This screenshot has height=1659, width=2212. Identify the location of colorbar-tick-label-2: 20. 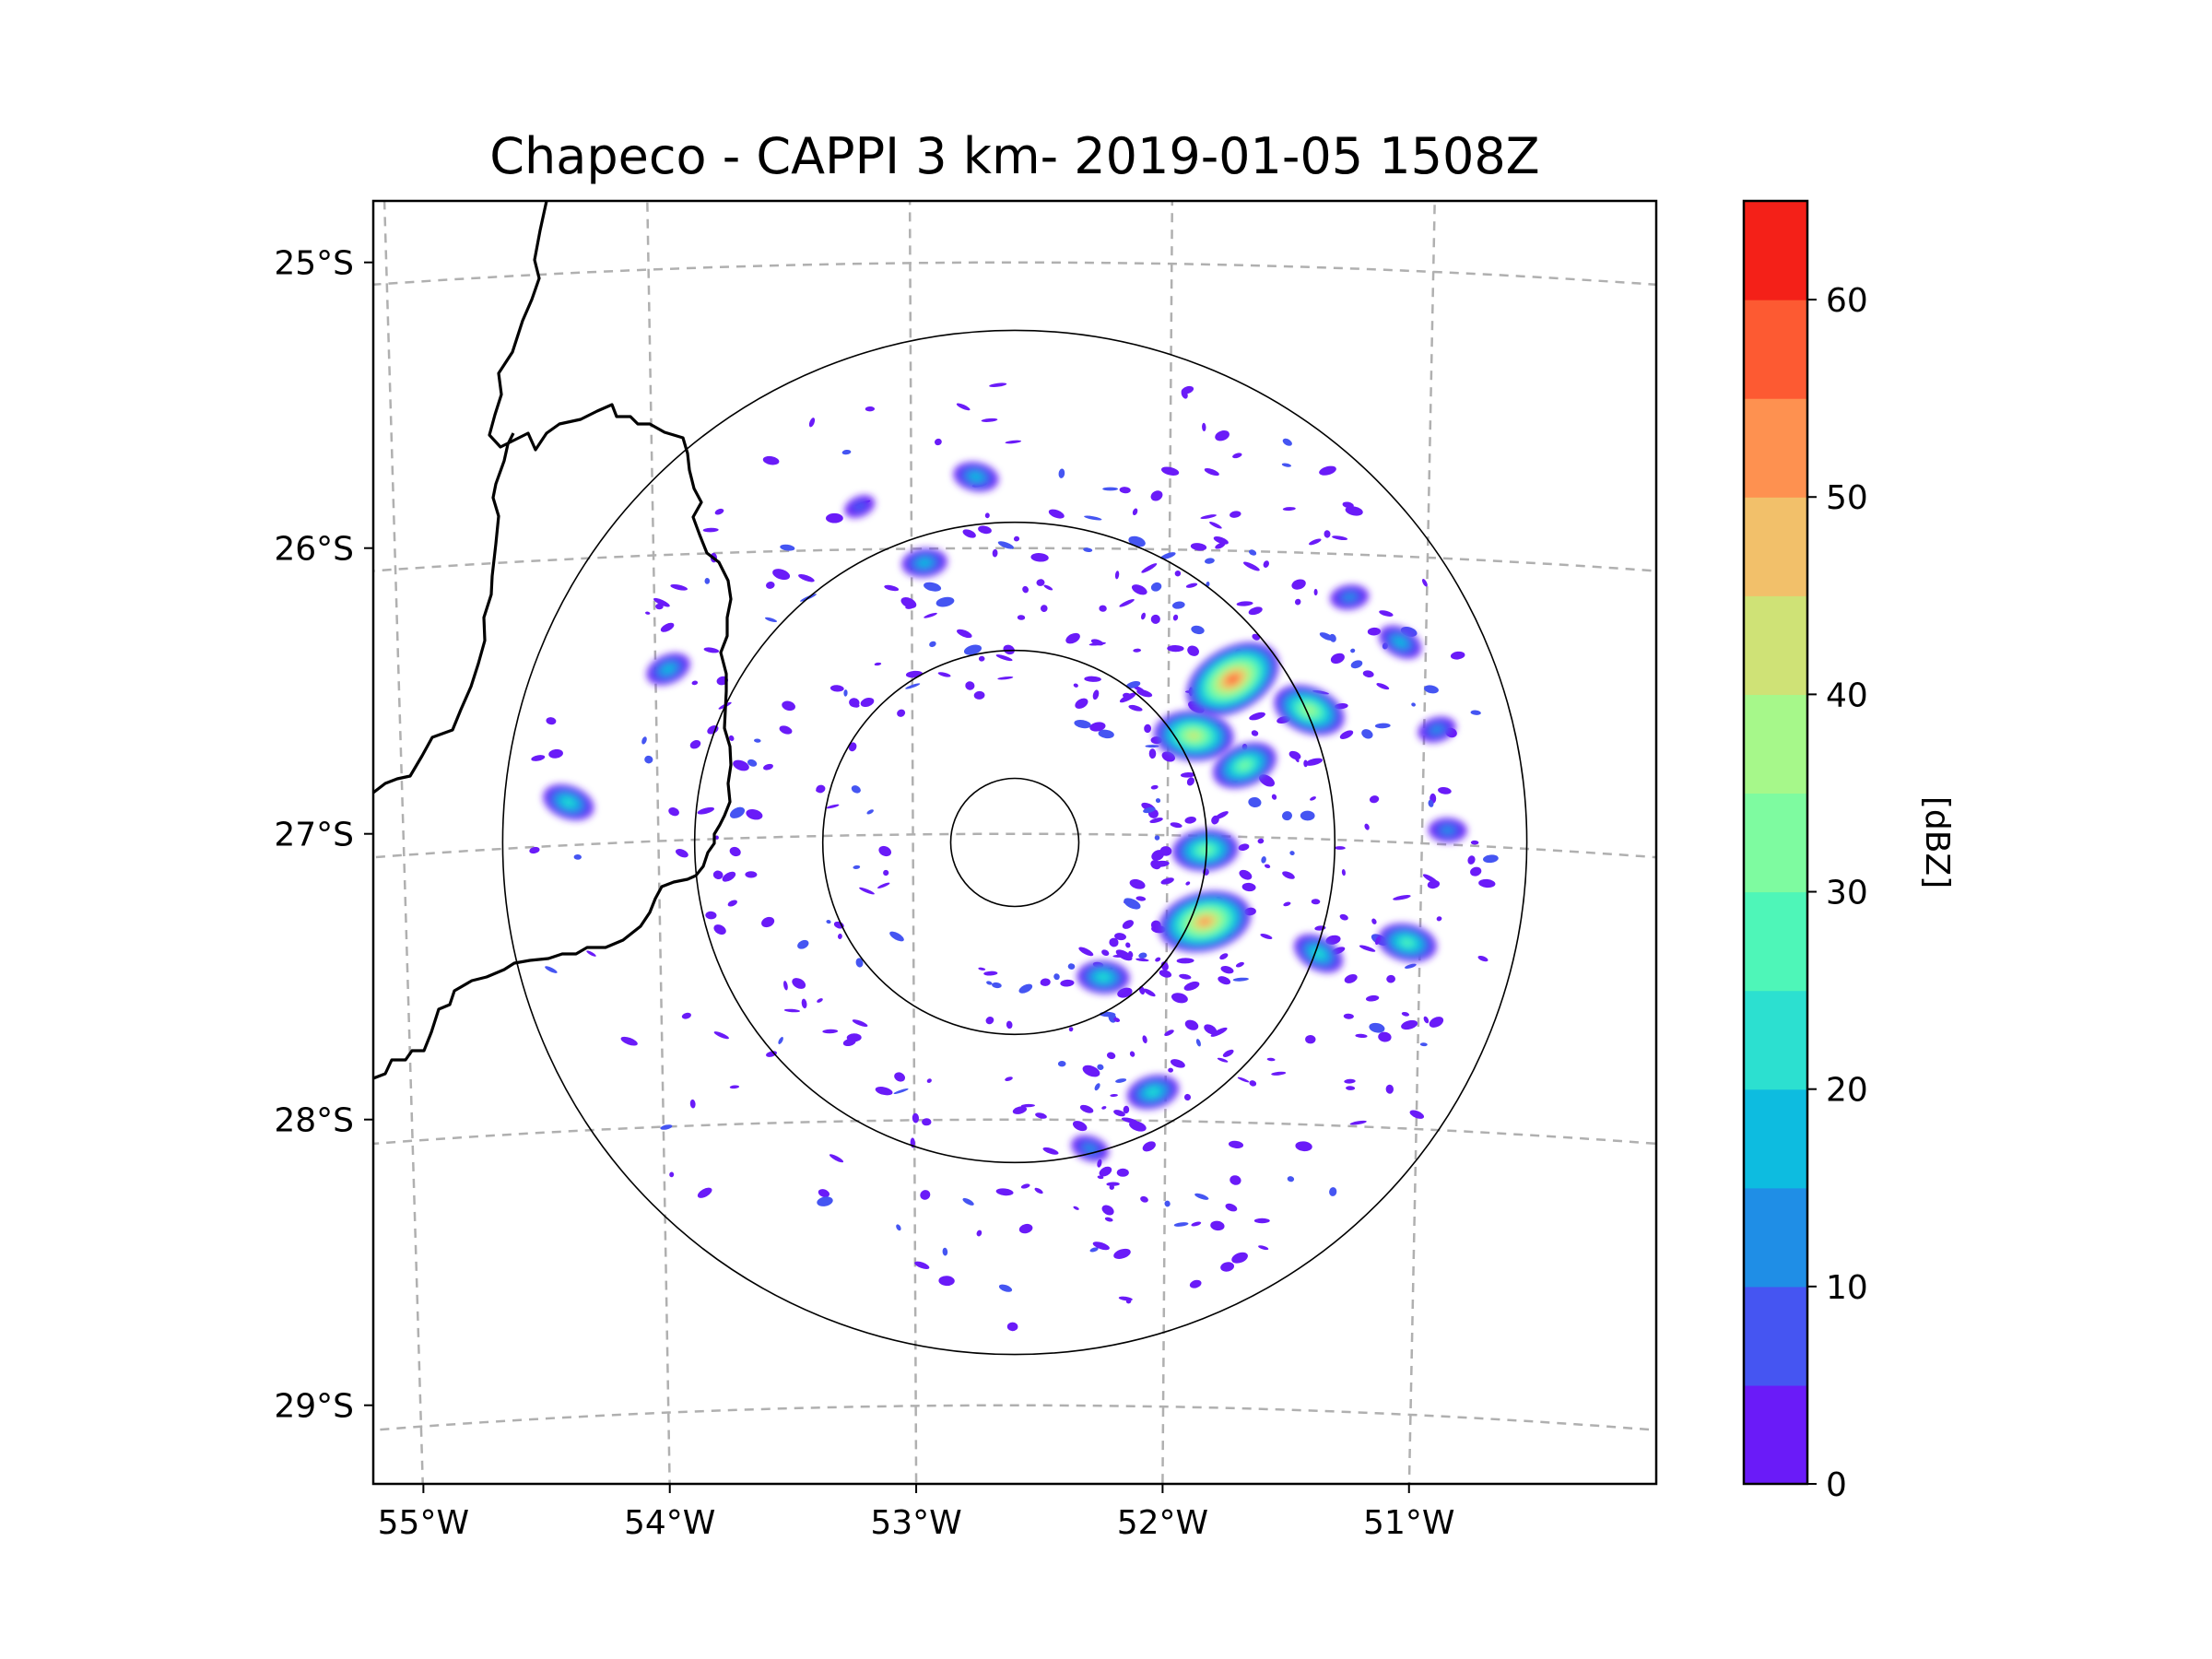
(1847, 1091).